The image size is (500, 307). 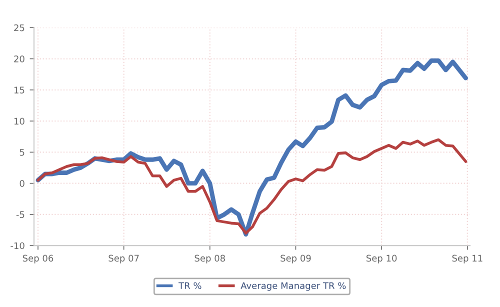 What do you see at coordinates (209, 259) in the screenshot?
I see `x-tick-label: Sep 08` at bounding box center [209, 259].